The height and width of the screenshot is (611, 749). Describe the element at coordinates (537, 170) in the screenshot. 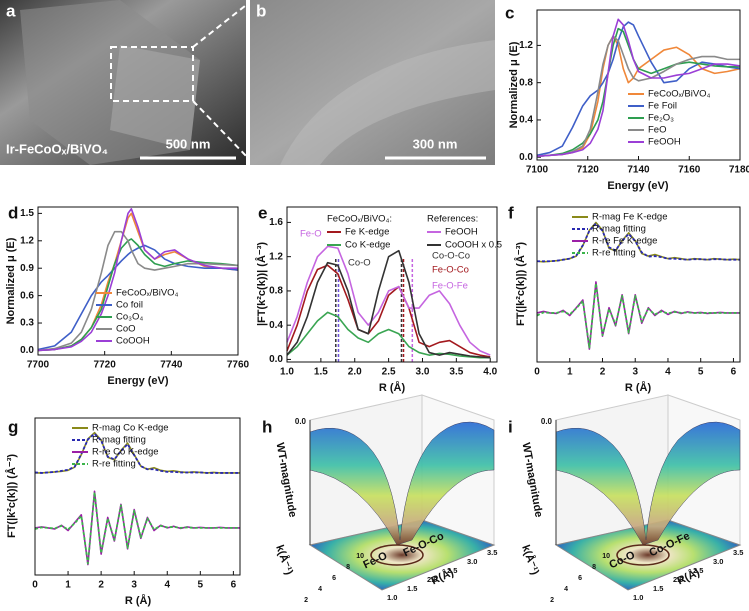

I see `x-tick-label: 7100` at that location.